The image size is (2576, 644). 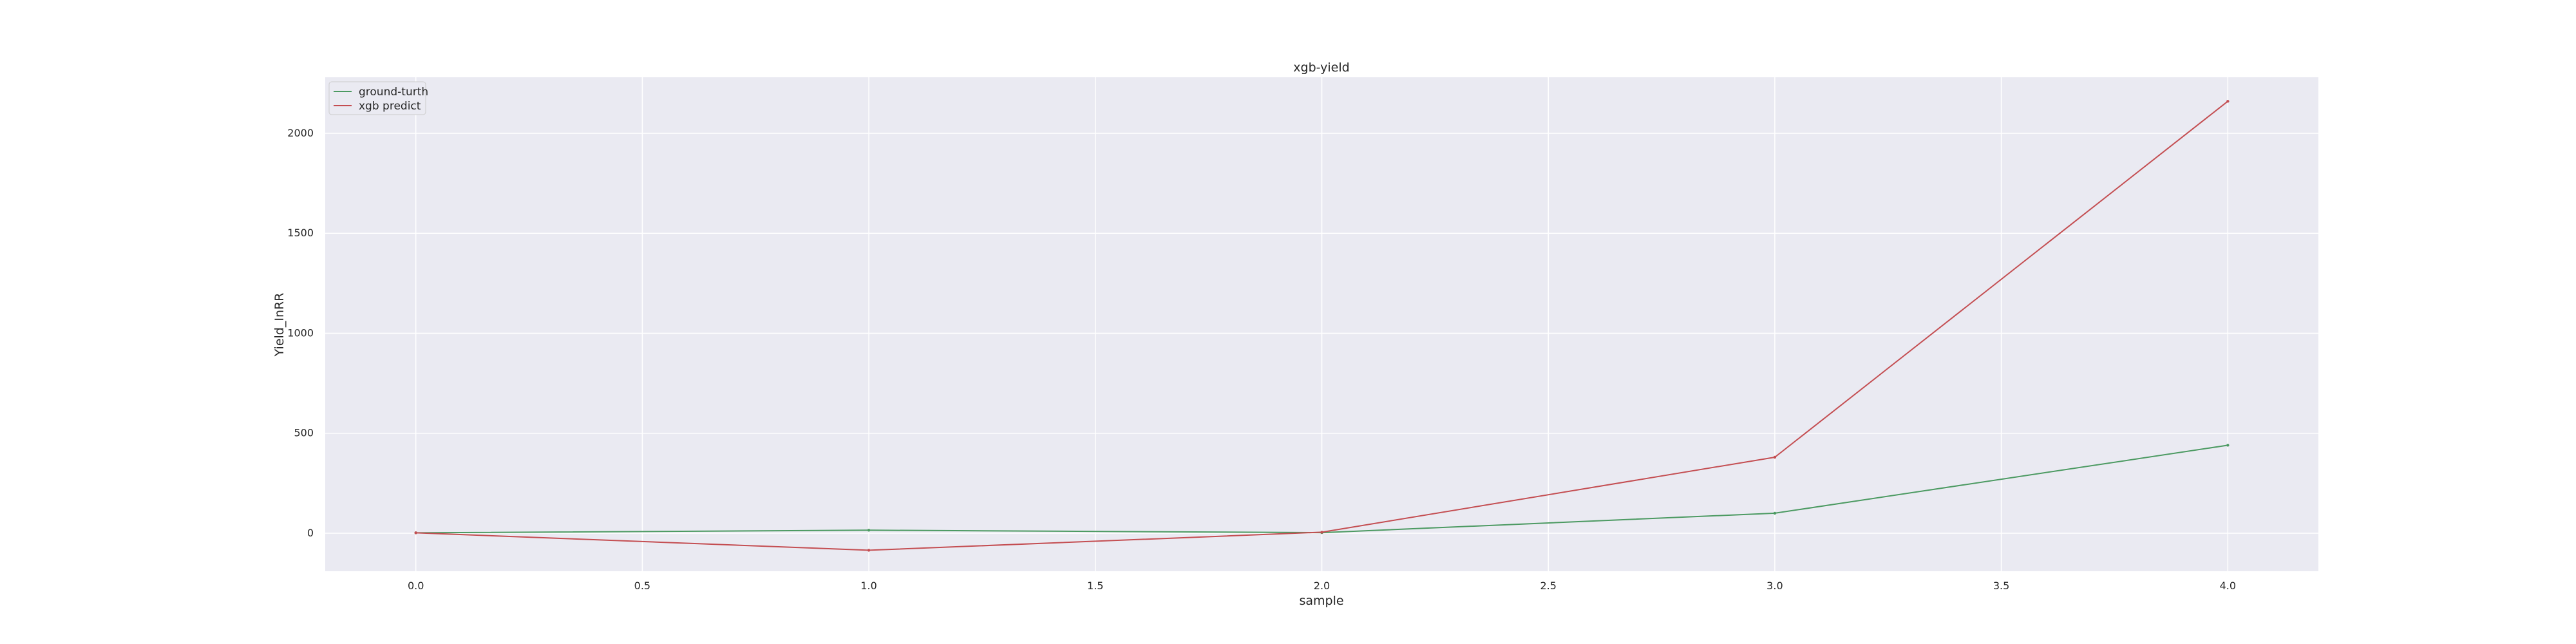 I want to click on y-tick-label: 0, so click(x=310, y=533).